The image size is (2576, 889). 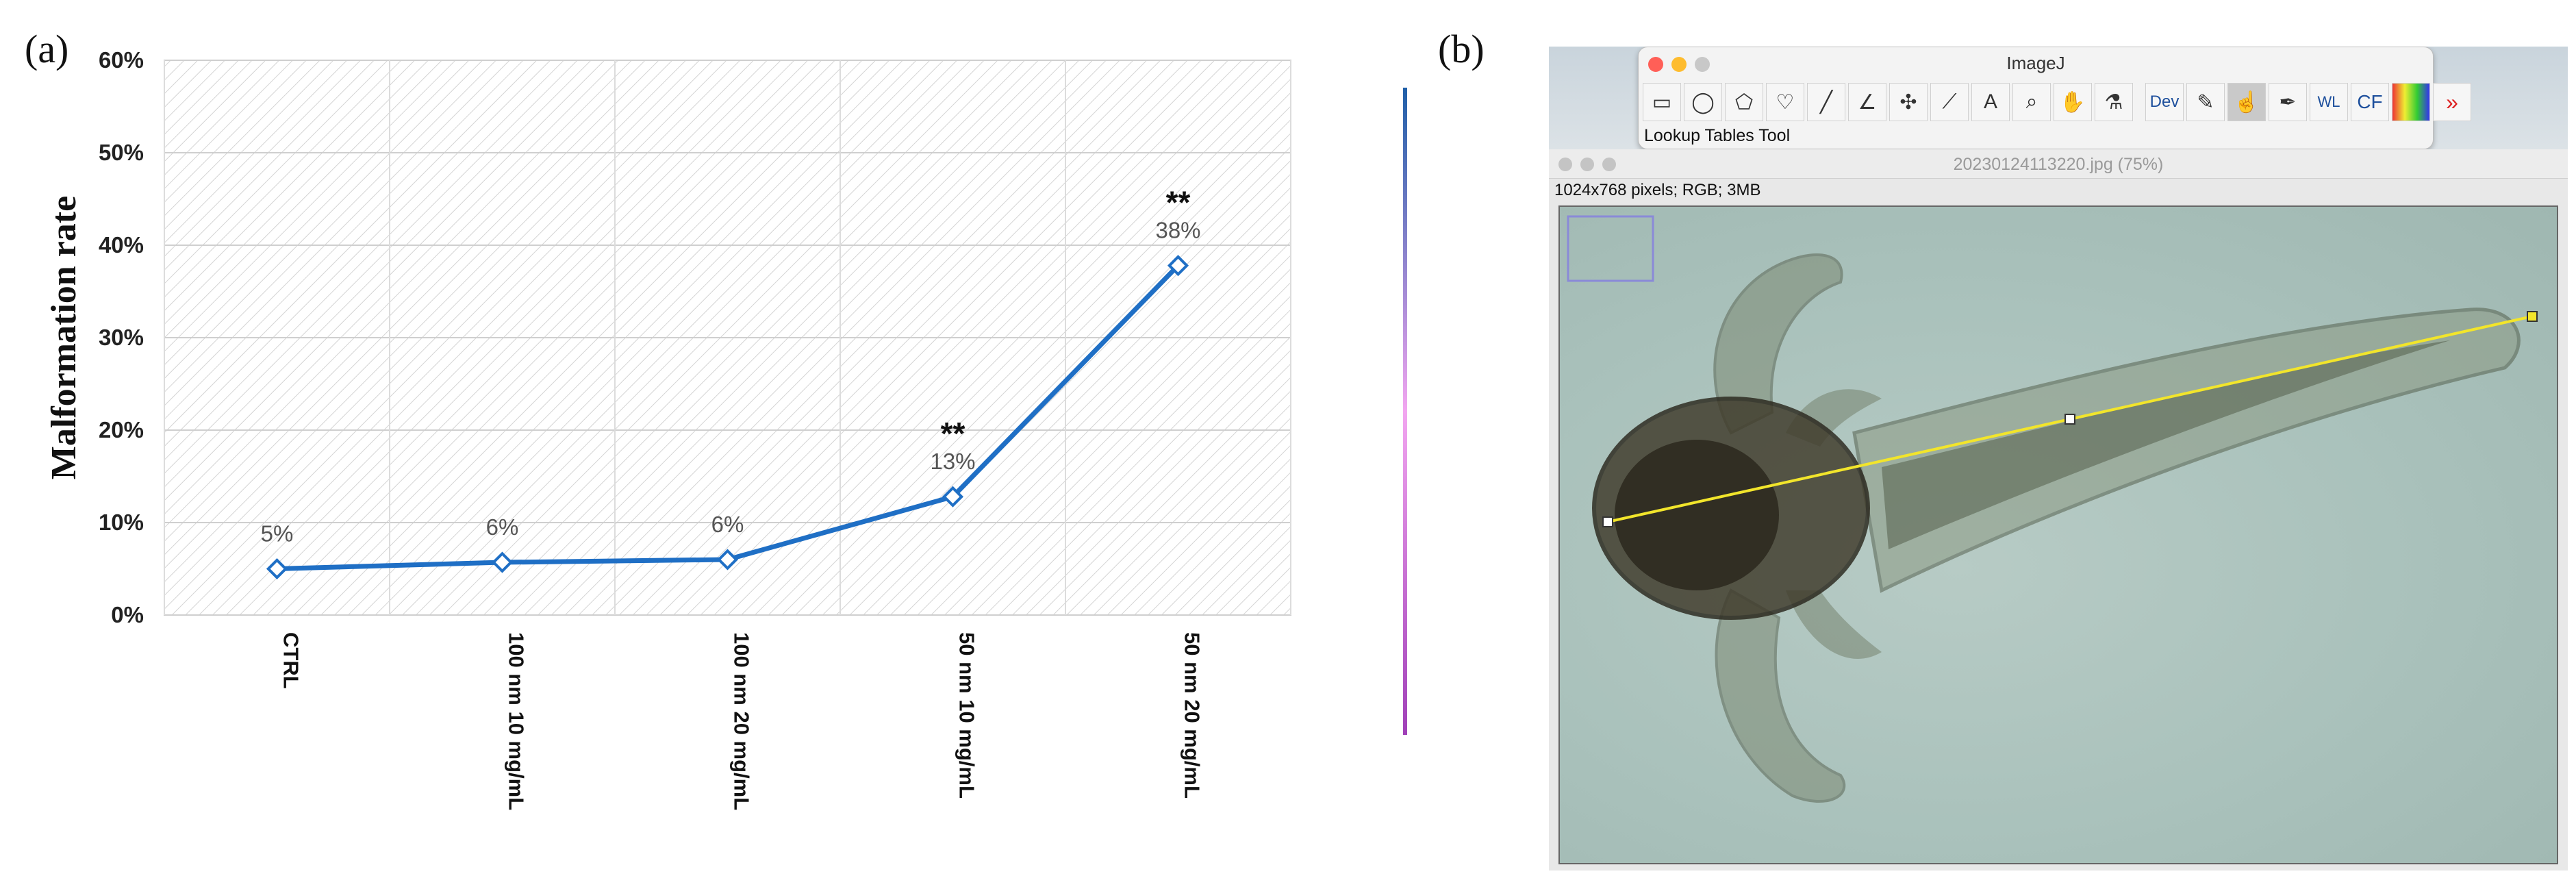 What do you see at coordinates (1826, 102) in the screenshot?
I see `line-tool-icon: ╱` at bounding box center [1826, 102].